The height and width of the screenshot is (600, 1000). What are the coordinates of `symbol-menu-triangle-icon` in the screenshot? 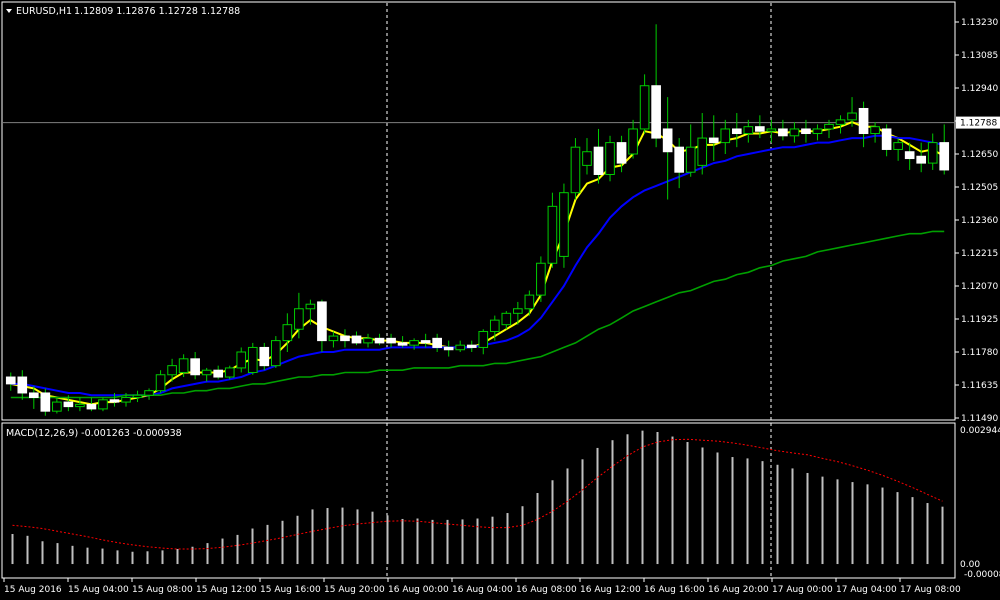 It's located at (9, 11).